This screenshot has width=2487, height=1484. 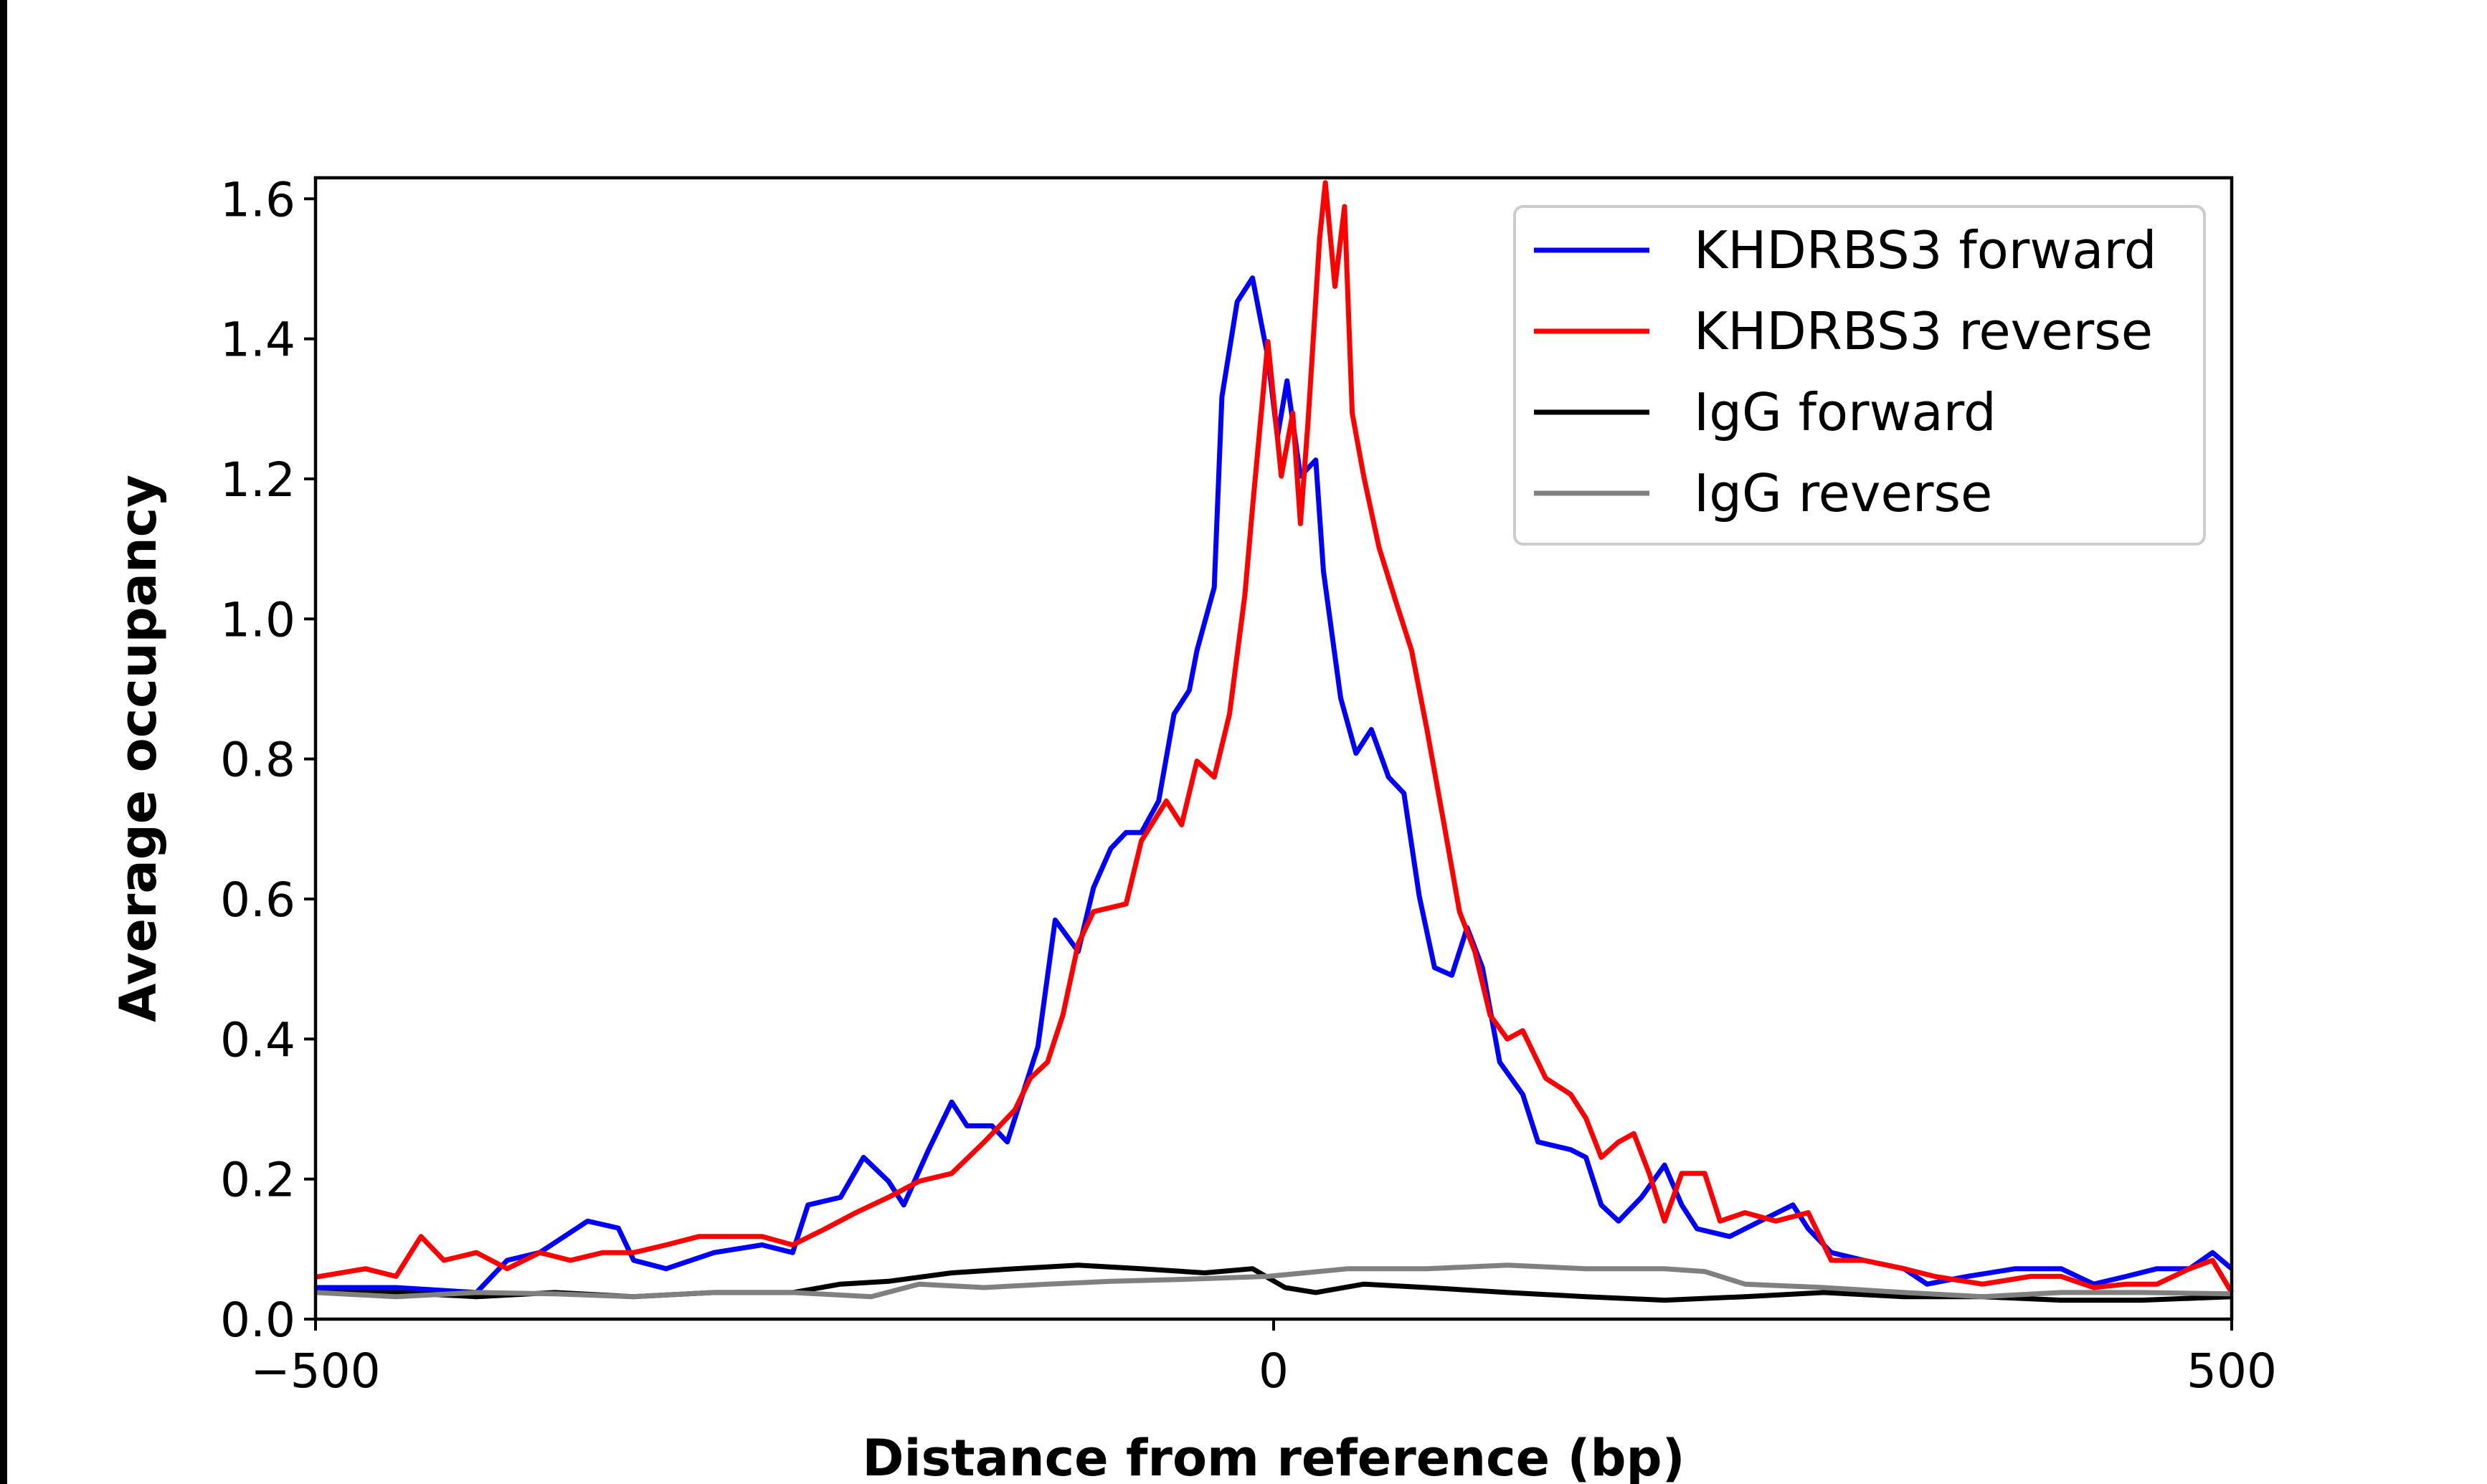 I want to click on legend-entry: IgG reverse, so click(x=1763, y=493).